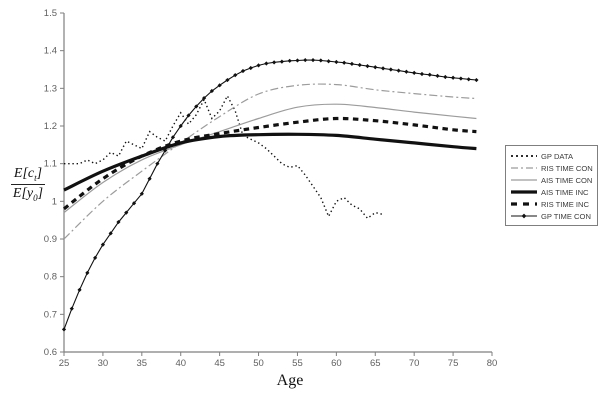 The image size is (600, 402). I want to click on x-tick-label: 40, so click(180, 363).